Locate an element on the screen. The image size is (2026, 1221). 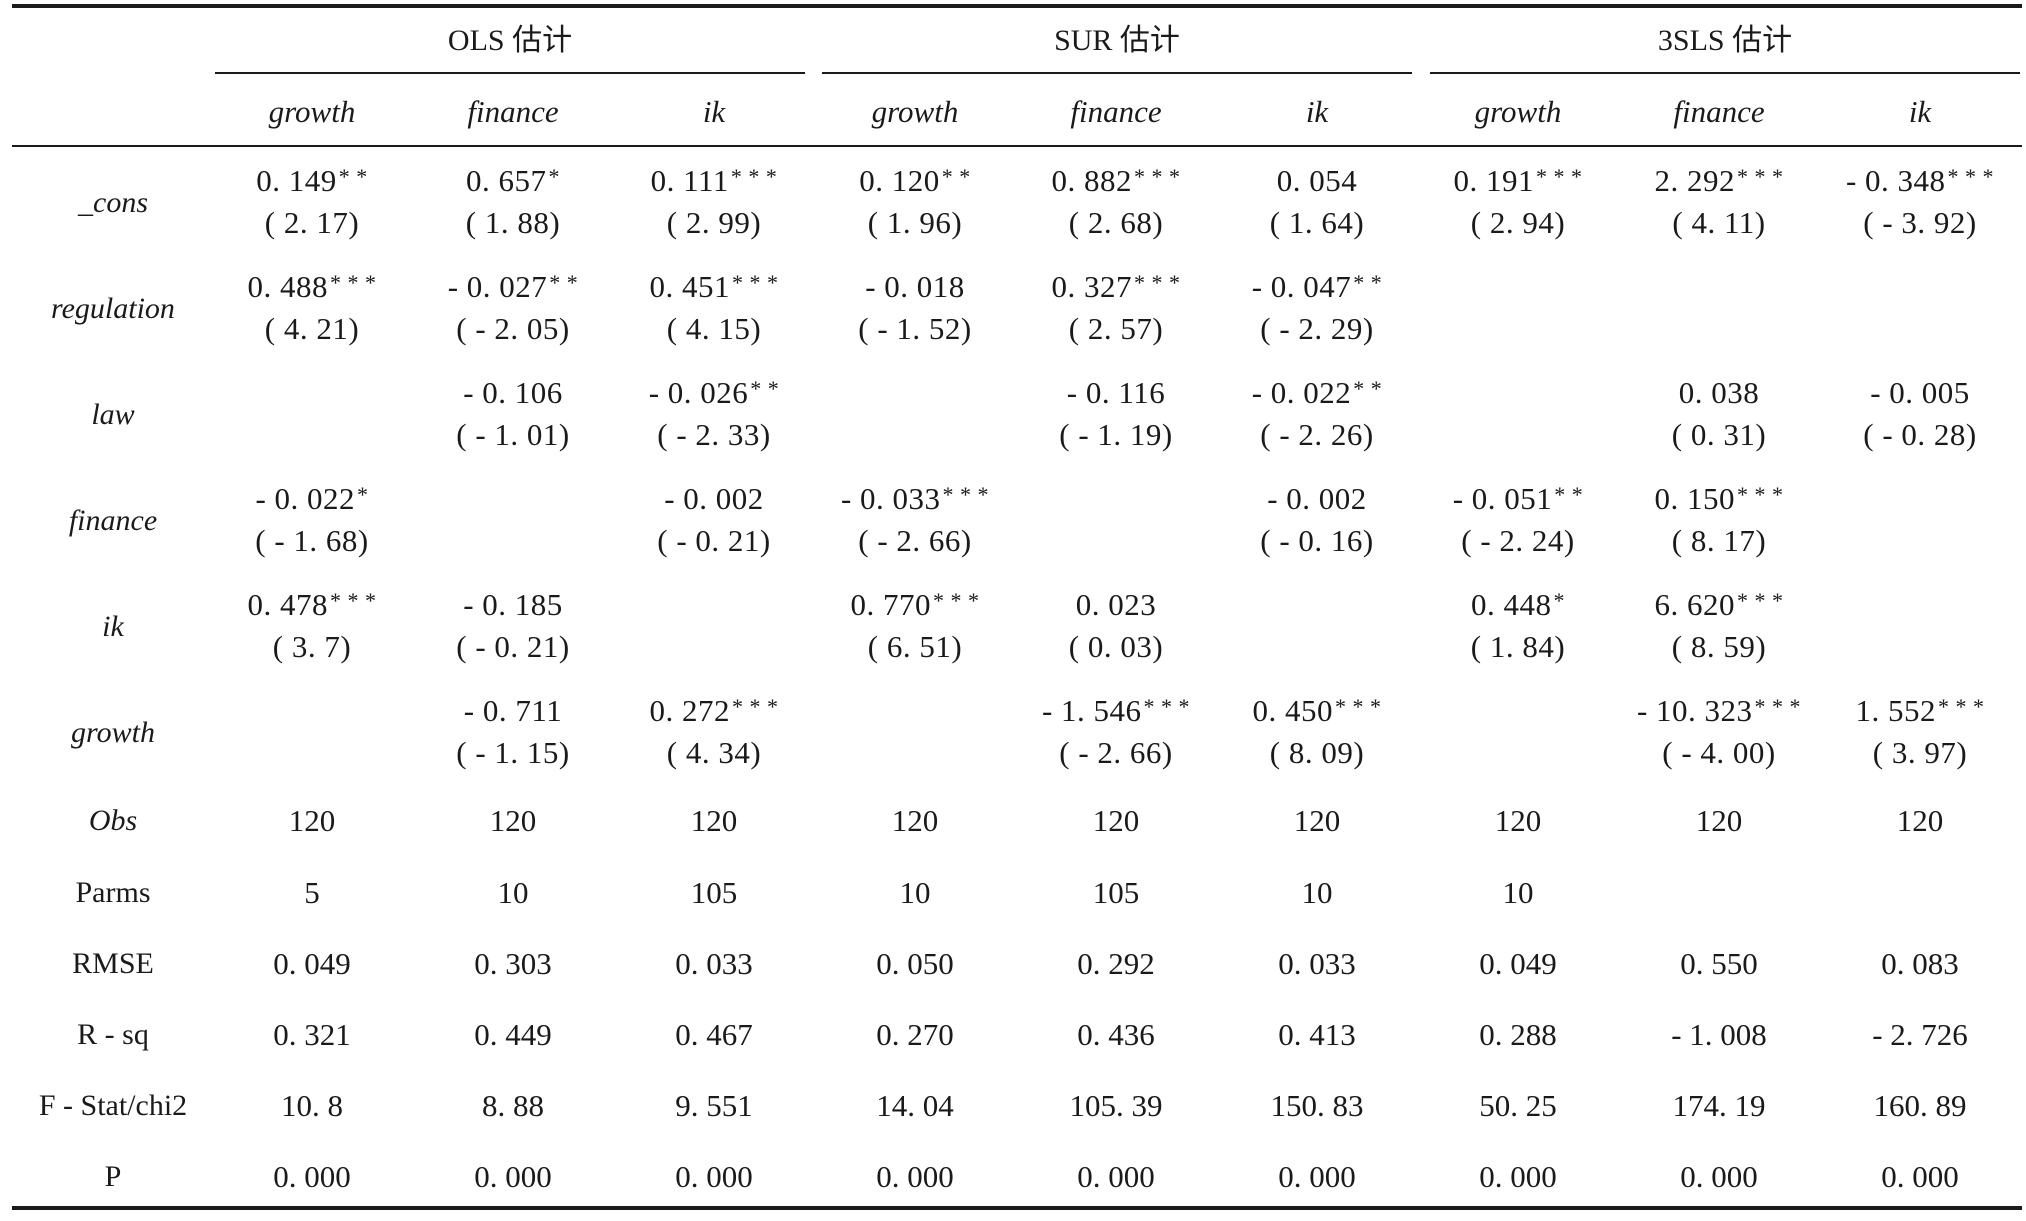
t-statistic: ( - 1. 19) is located at coordinates (1116, 434).